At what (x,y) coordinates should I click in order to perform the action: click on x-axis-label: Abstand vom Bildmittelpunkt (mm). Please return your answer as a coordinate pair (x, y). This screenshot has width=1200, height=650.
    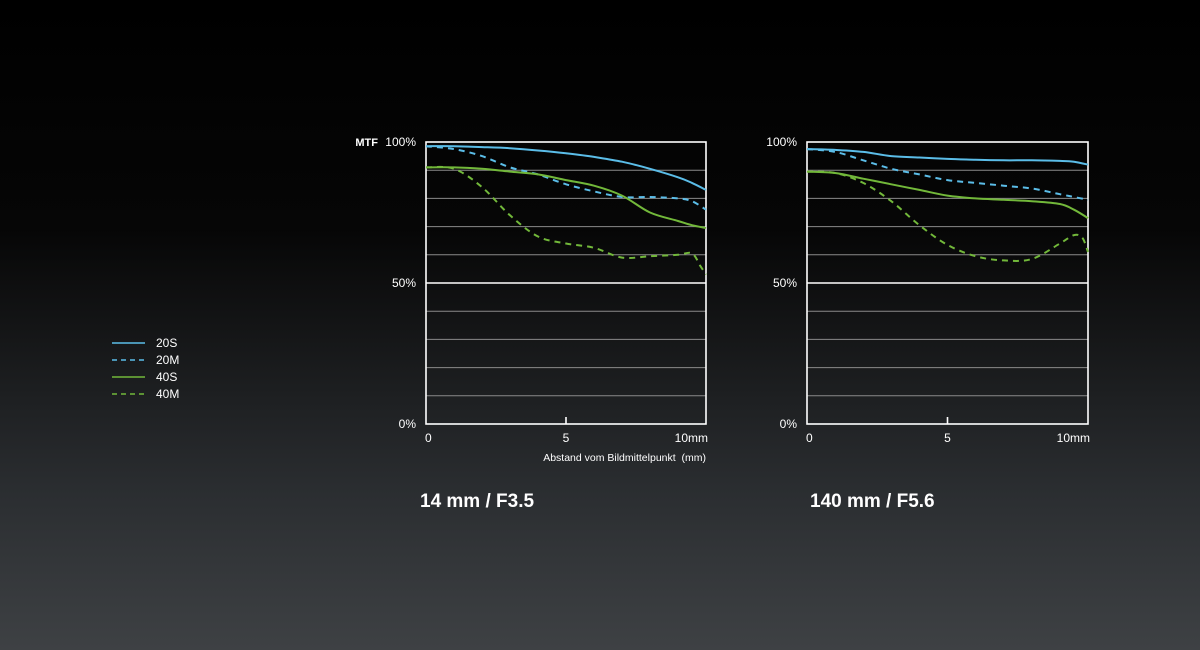
    Looking at the image, I should click on (624, 458).